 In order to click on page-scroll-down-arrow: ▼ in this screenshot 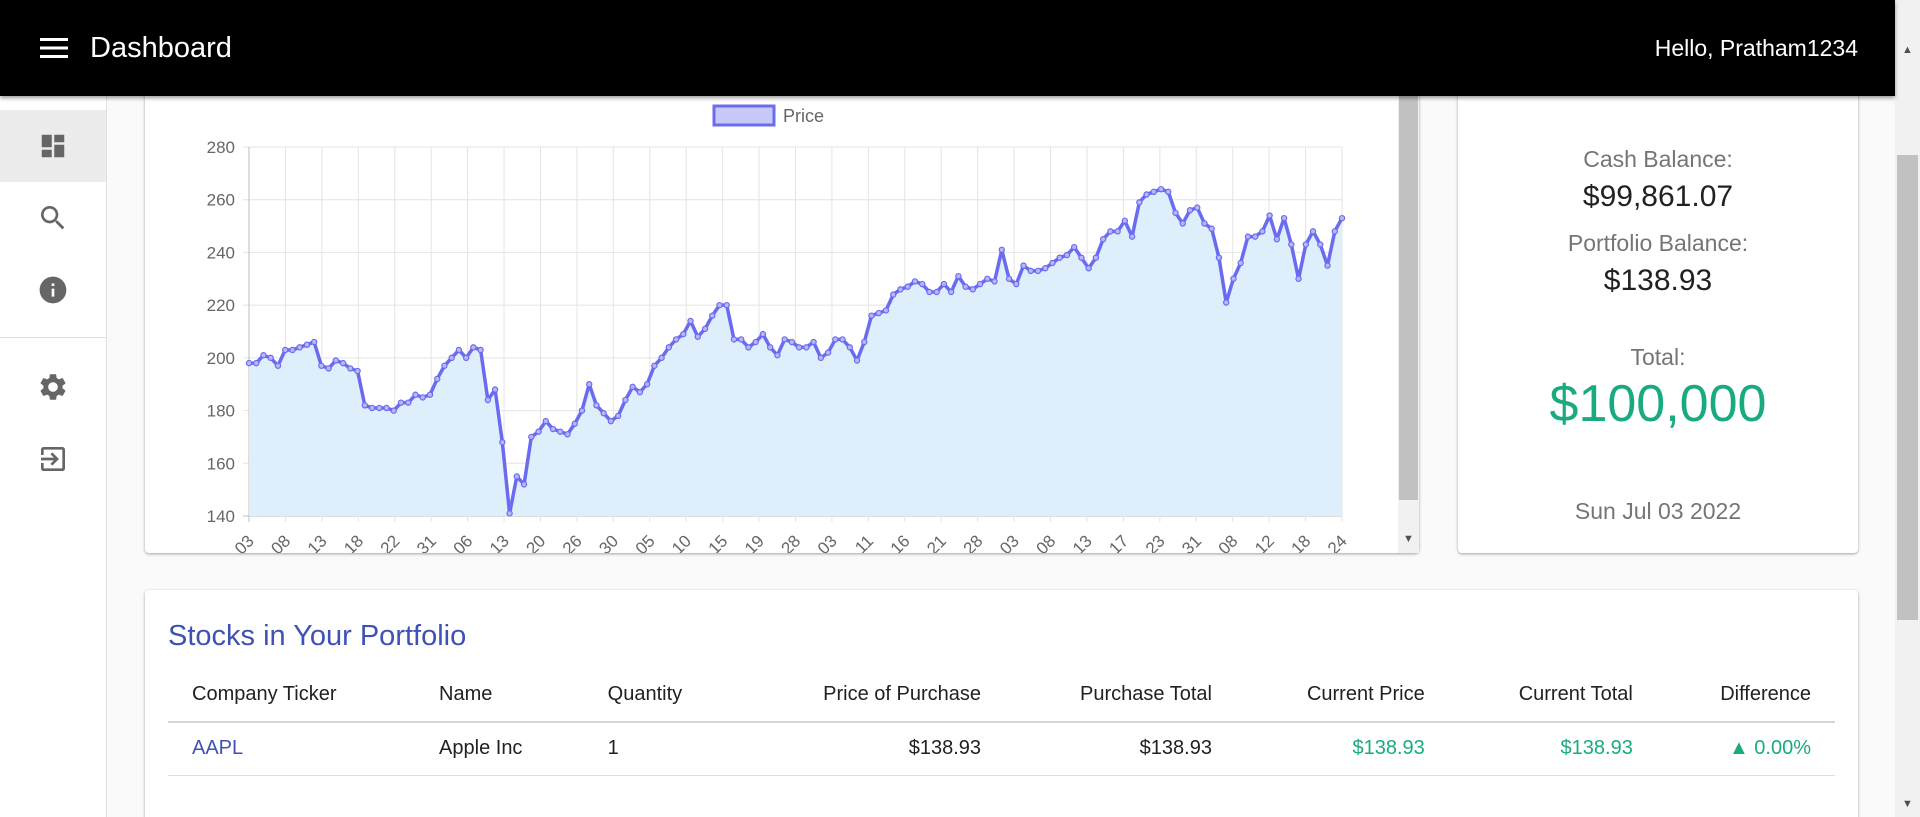, I will do `click(1907, 804)`.